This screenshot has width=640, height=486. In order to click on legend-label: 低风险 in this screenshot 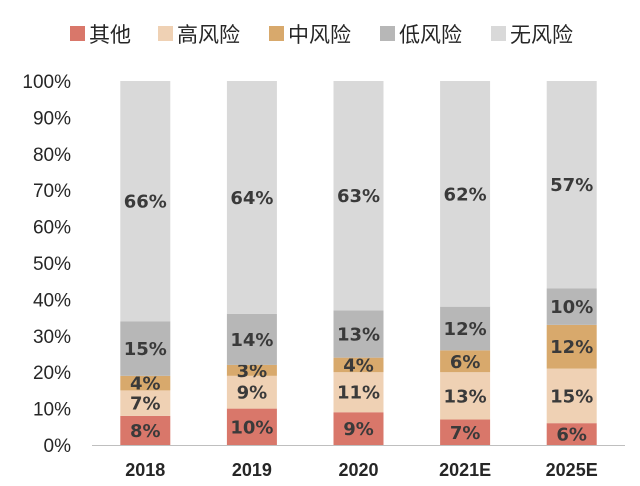, I will do `click(430, 35)`.